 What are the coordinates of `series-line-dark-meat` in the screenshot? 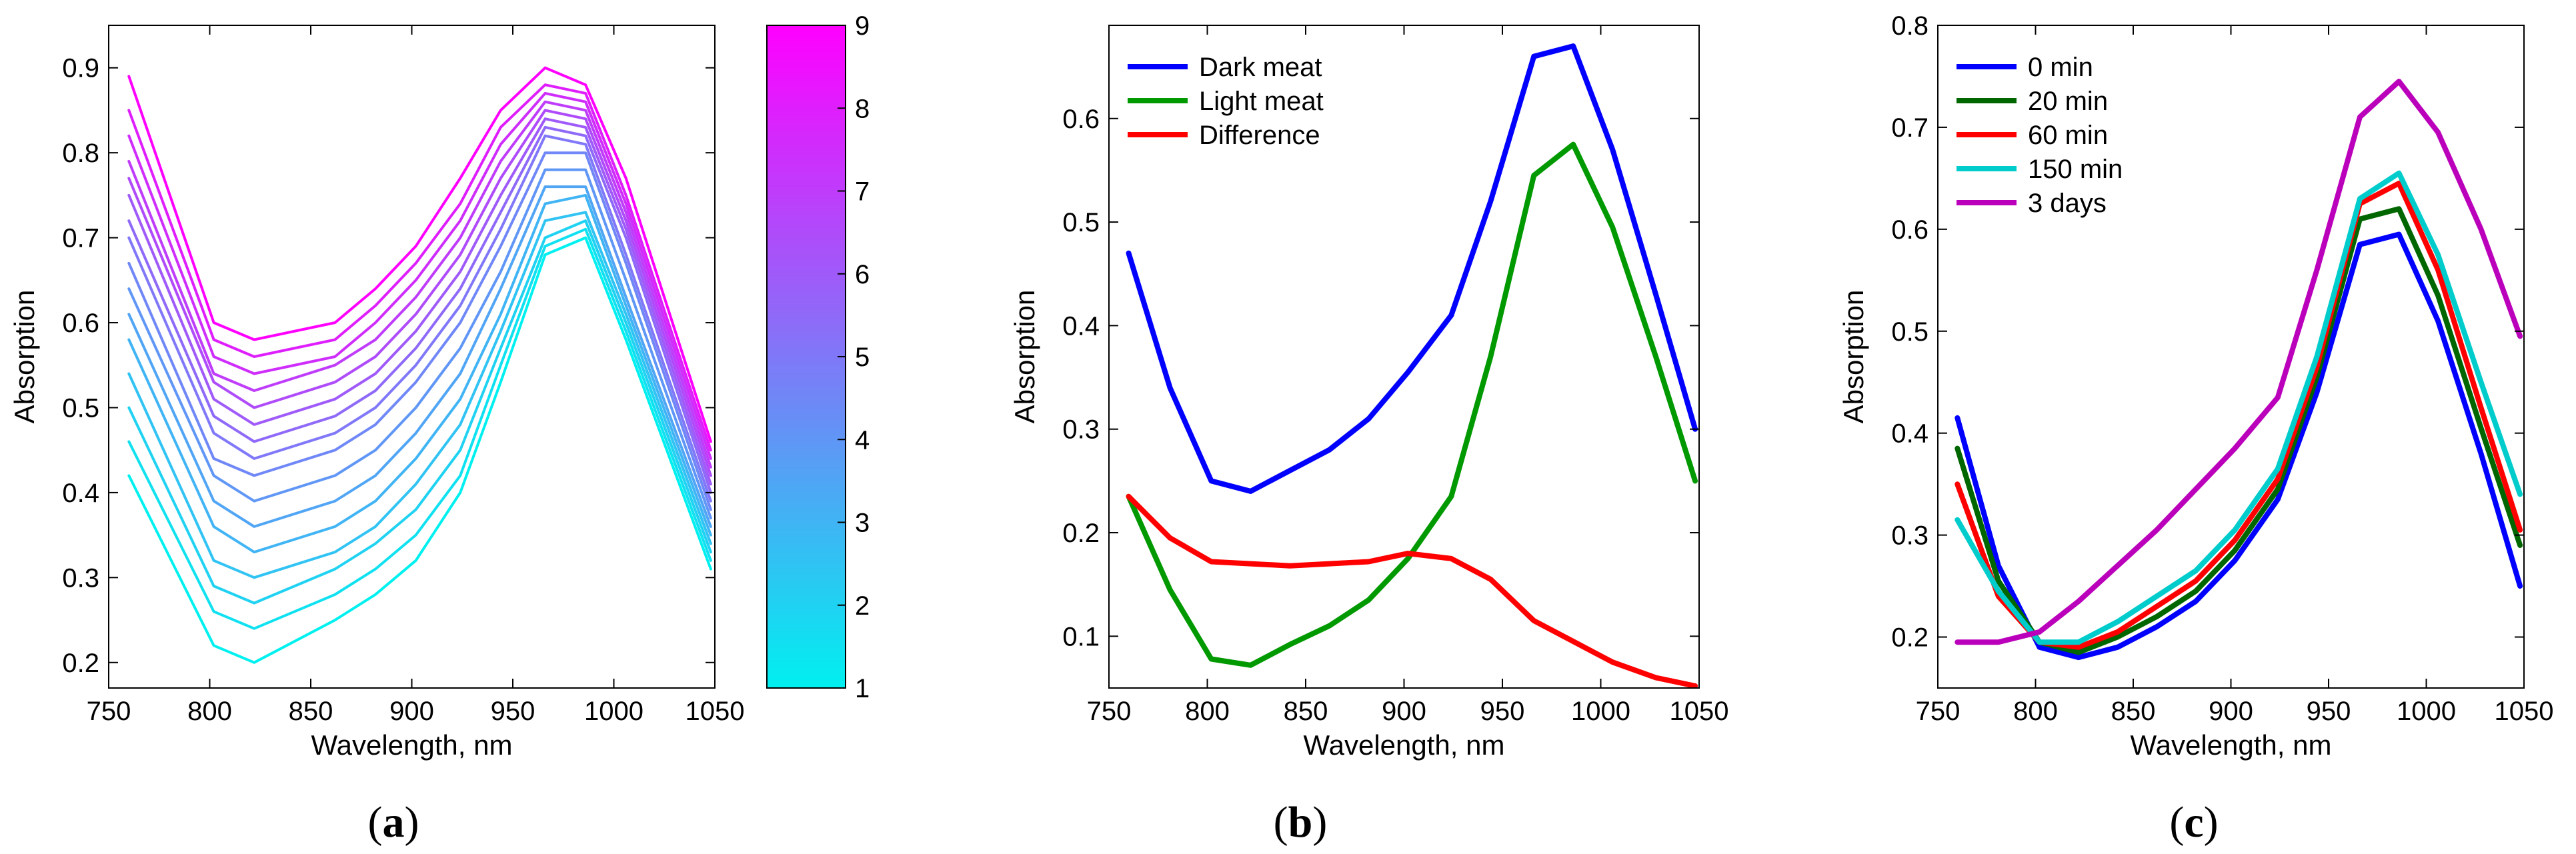 It's located at (1412, 268).